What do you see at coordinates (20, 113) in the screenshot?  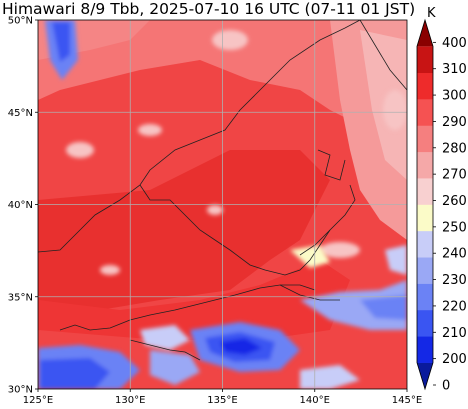 I see `lat-tick-label: 45°N` at bounding box center [20, 113].